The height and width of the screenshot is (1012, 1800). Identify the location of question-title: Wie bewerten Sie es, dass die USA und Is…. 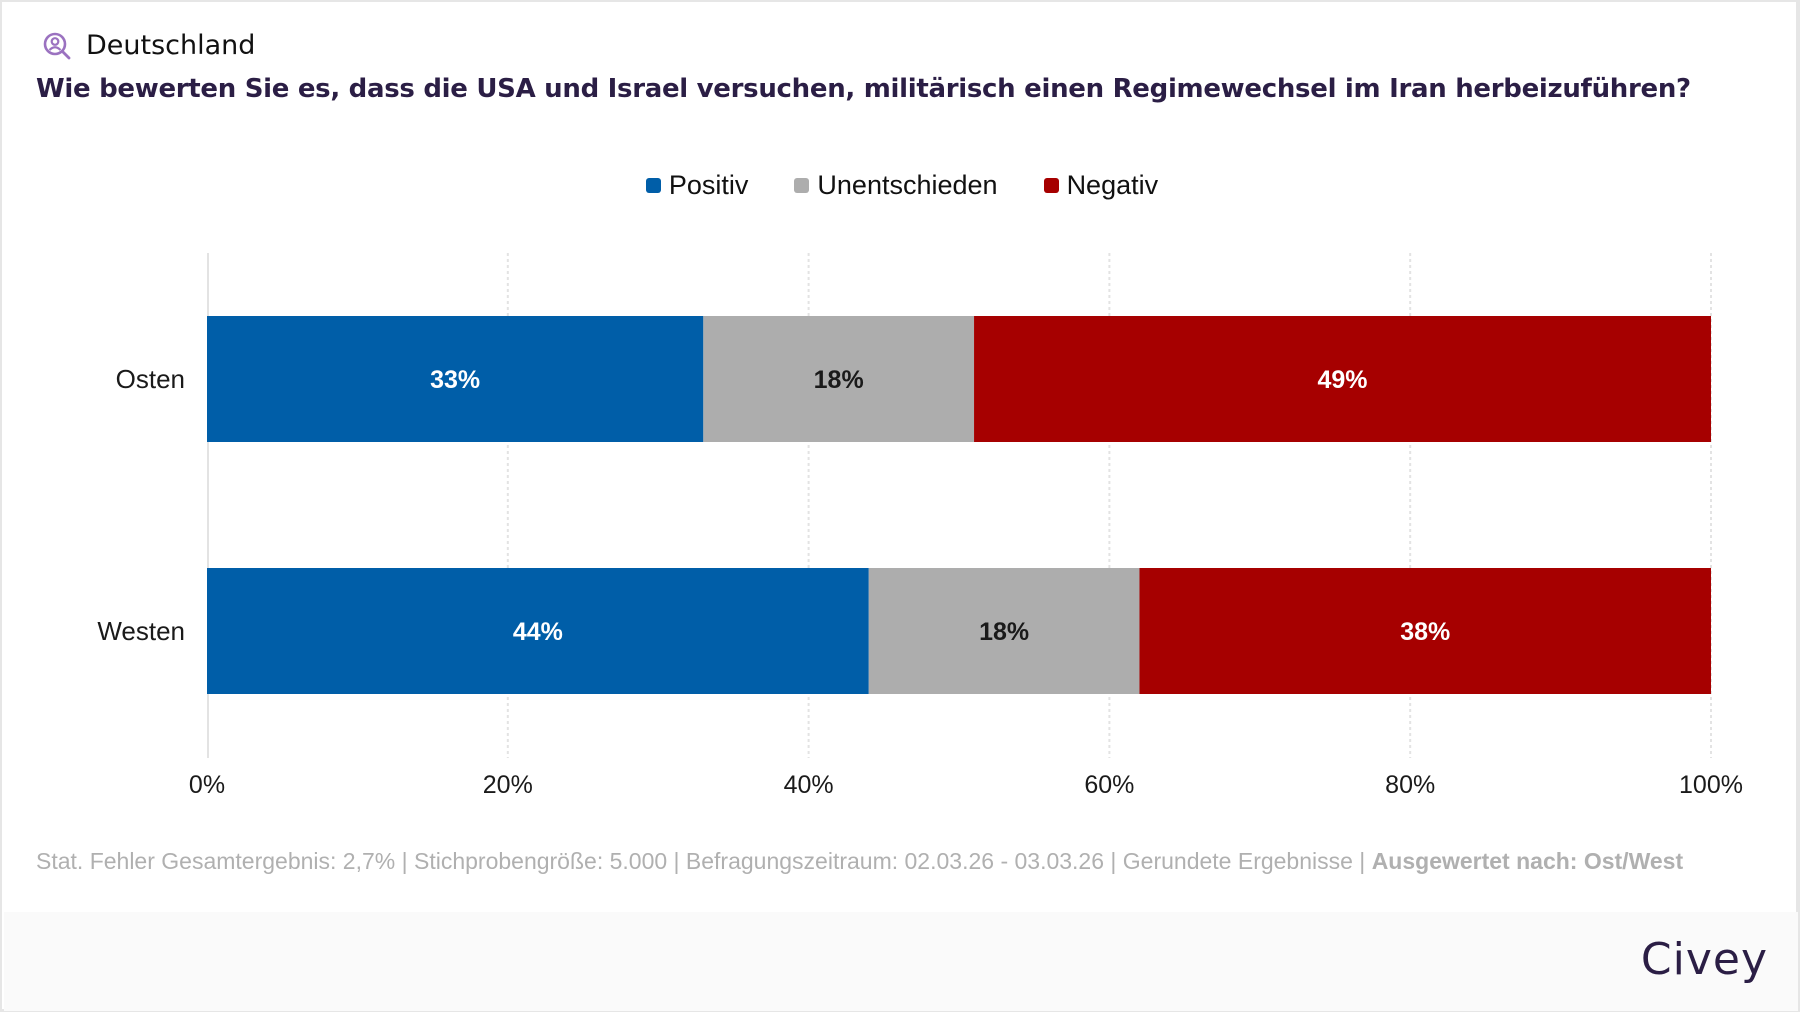
(863, 89).